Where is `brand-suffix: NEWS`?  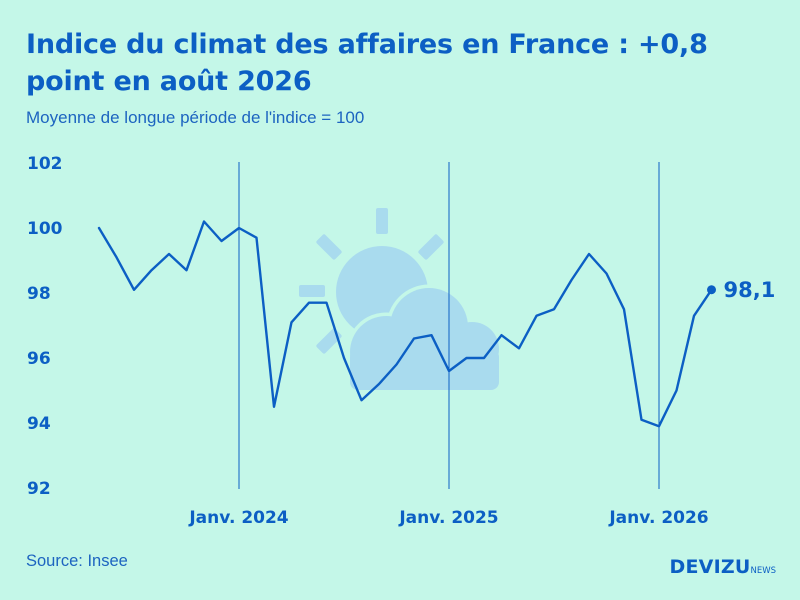
brand-suffix: NEWS is located at coordinates (763, 571).